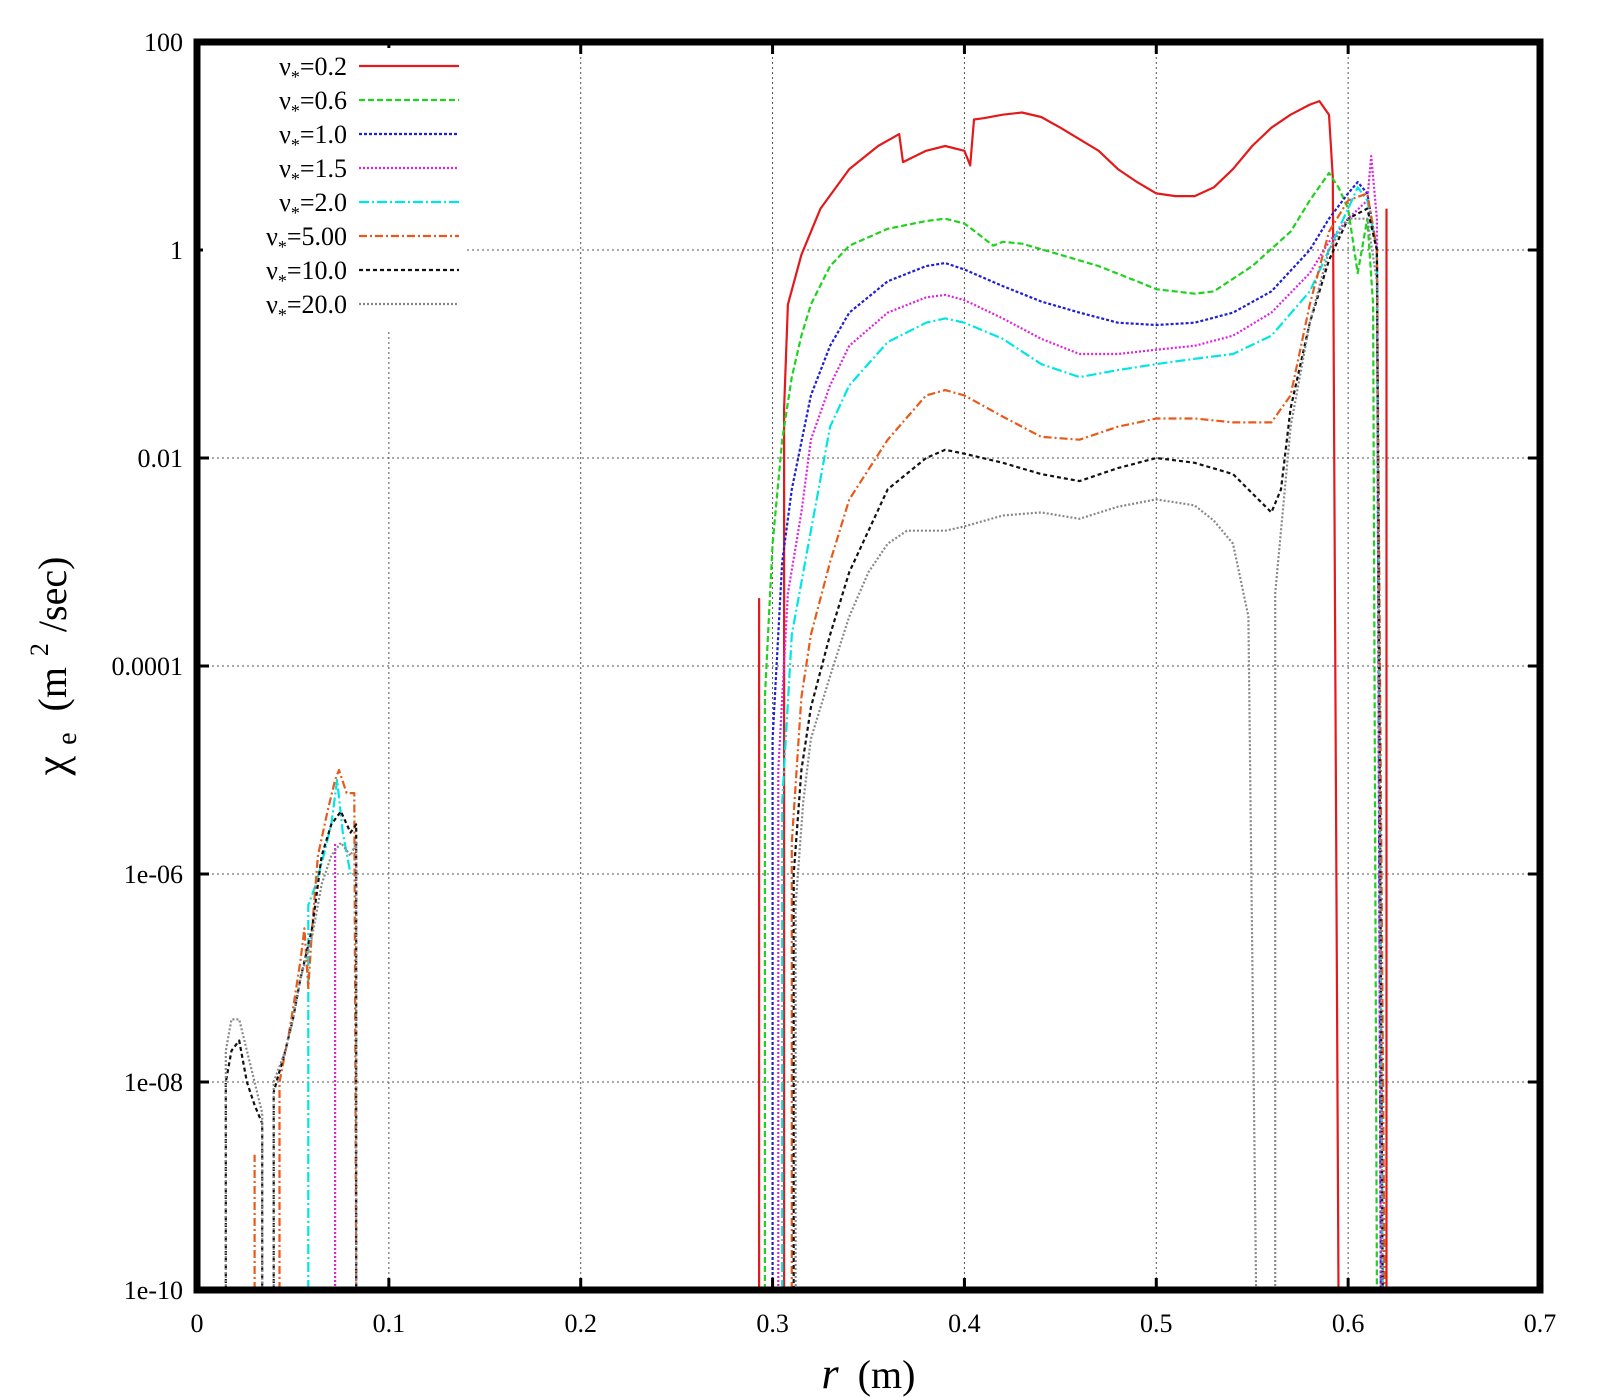 The image size is (1600, 1400). What do you see at coordinates (153, 874) in the screenshot?
I see `y-tick-label: 1e-06` at bounding box center [153, 874].